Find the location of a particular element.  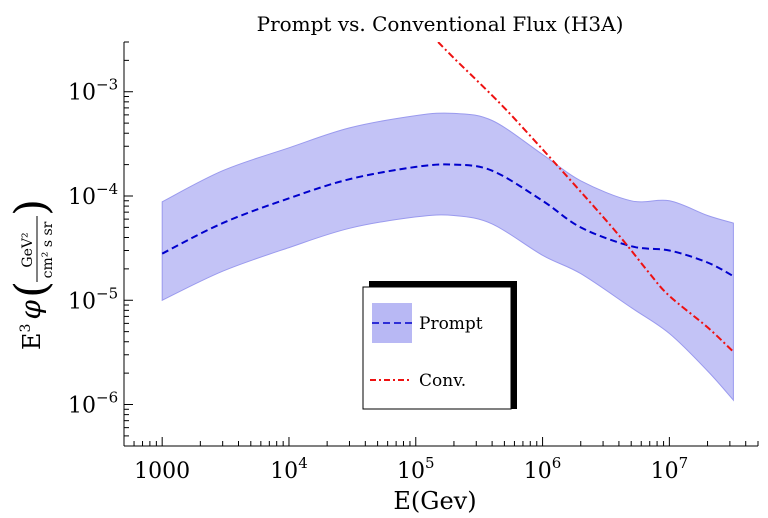

x-tick-label: 10⁷ is located at coordinates (670, 469).